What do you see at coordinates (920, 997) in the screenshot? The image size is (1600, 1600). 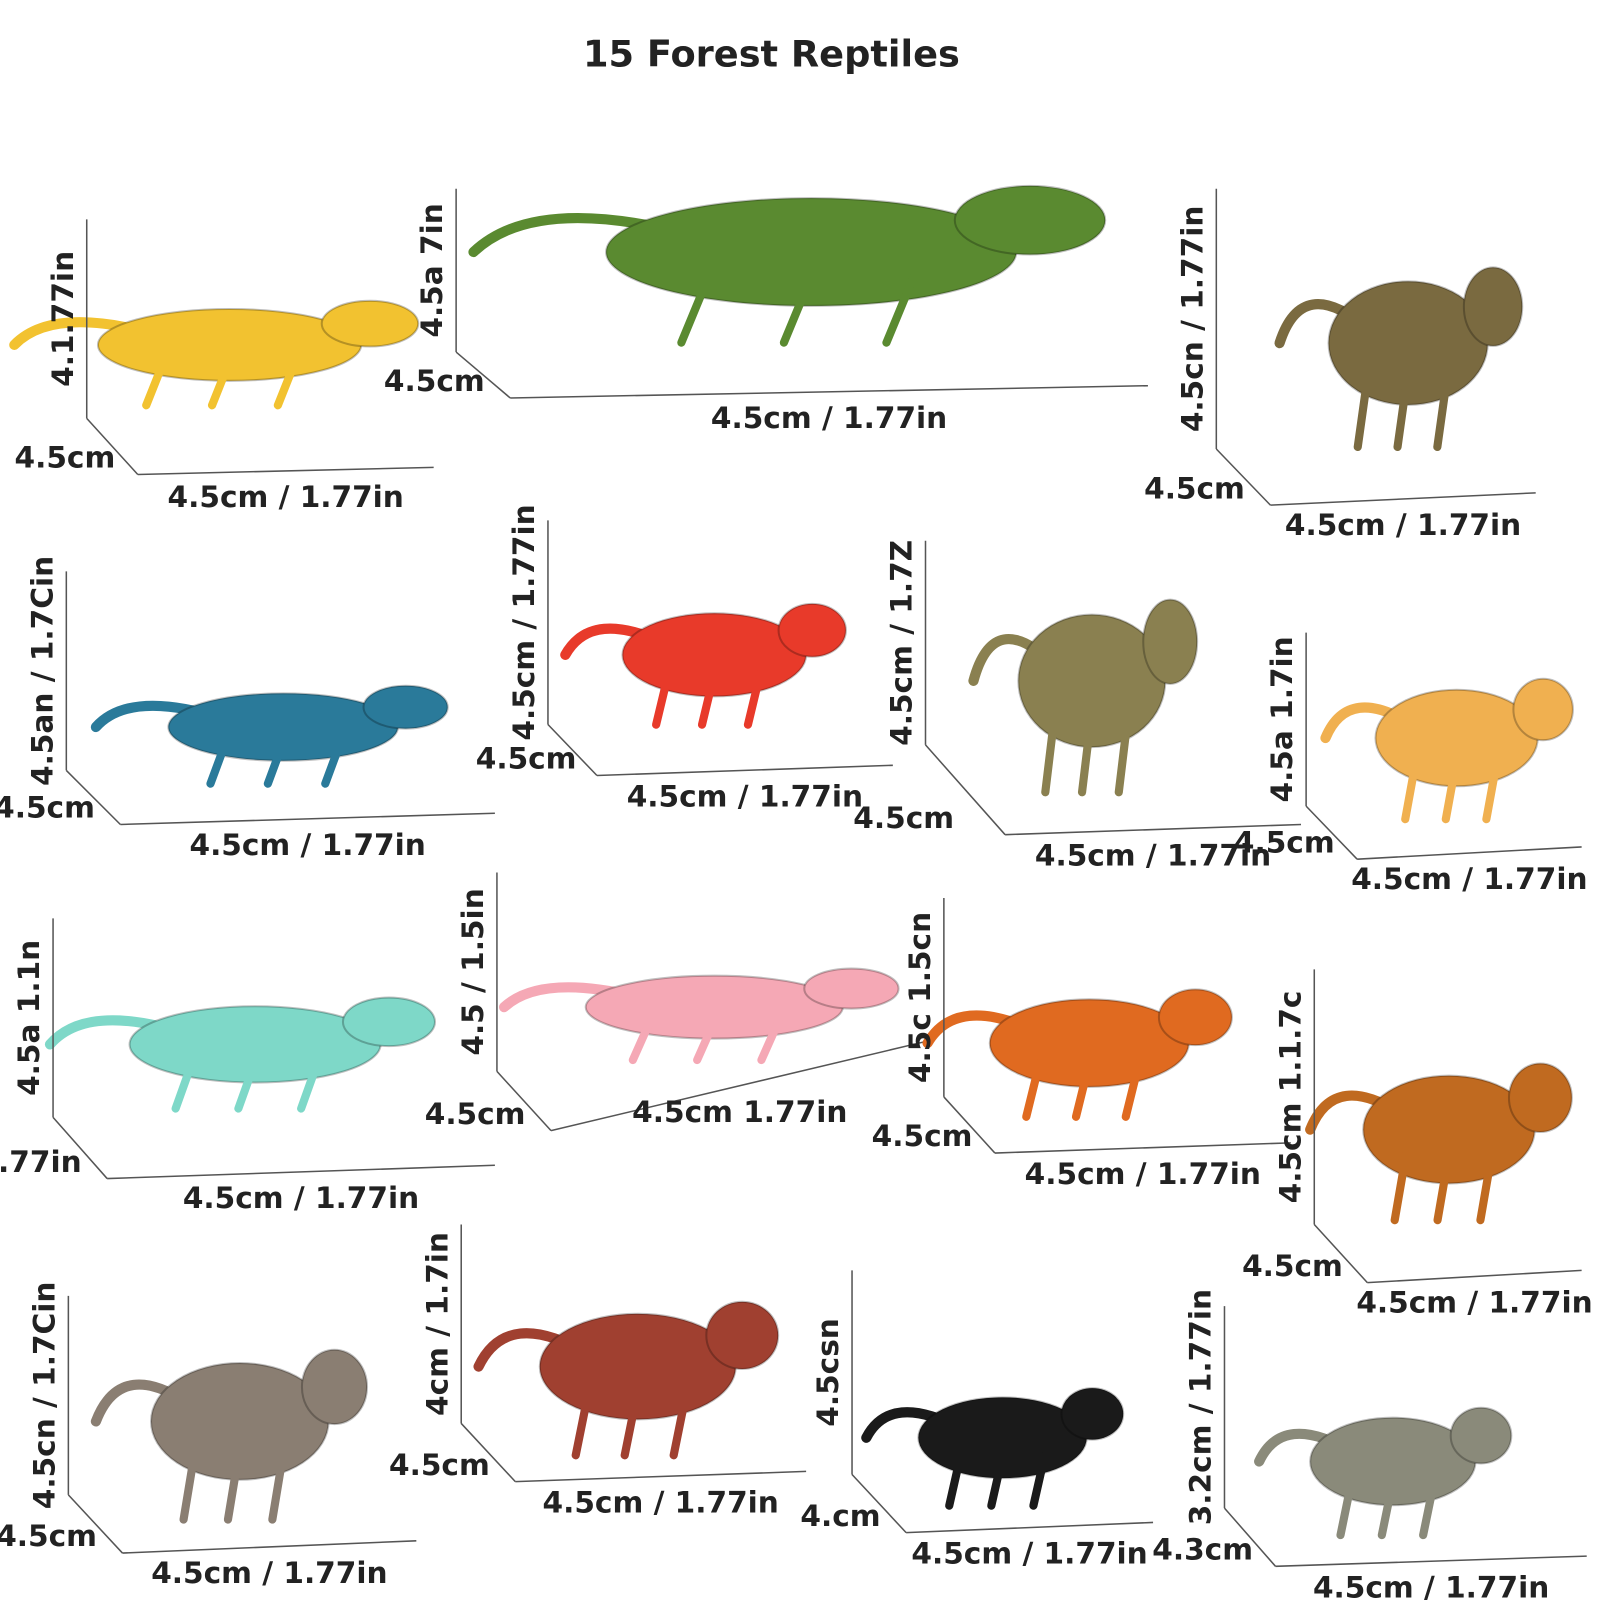 I see `height-label: 4.5c 1.5cn` at bounding box center [920, 997].